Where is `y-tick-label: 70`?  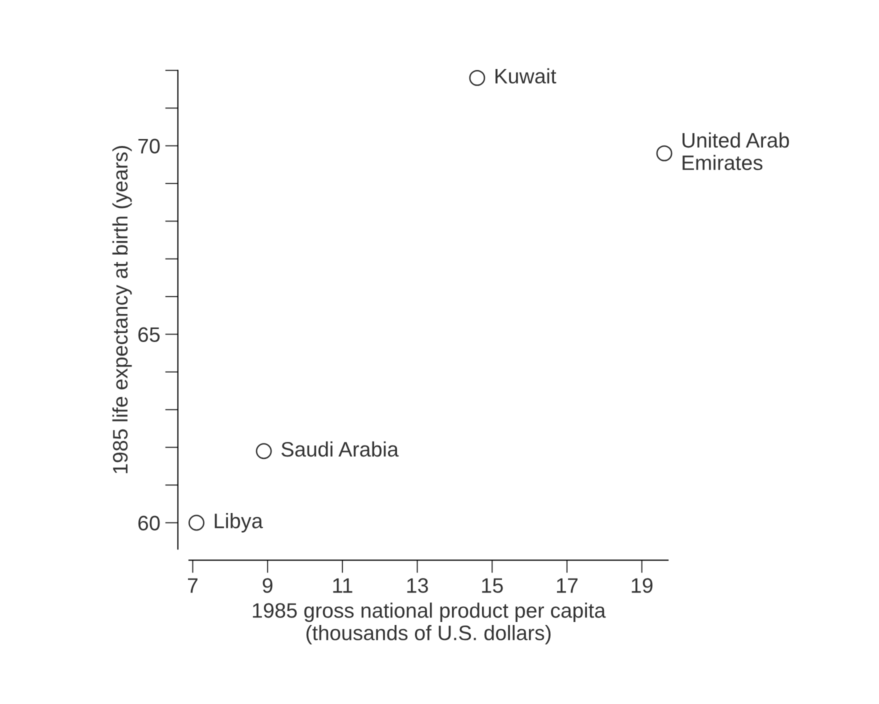
y-tick-label: 70 is located at coordinates (149, 146).